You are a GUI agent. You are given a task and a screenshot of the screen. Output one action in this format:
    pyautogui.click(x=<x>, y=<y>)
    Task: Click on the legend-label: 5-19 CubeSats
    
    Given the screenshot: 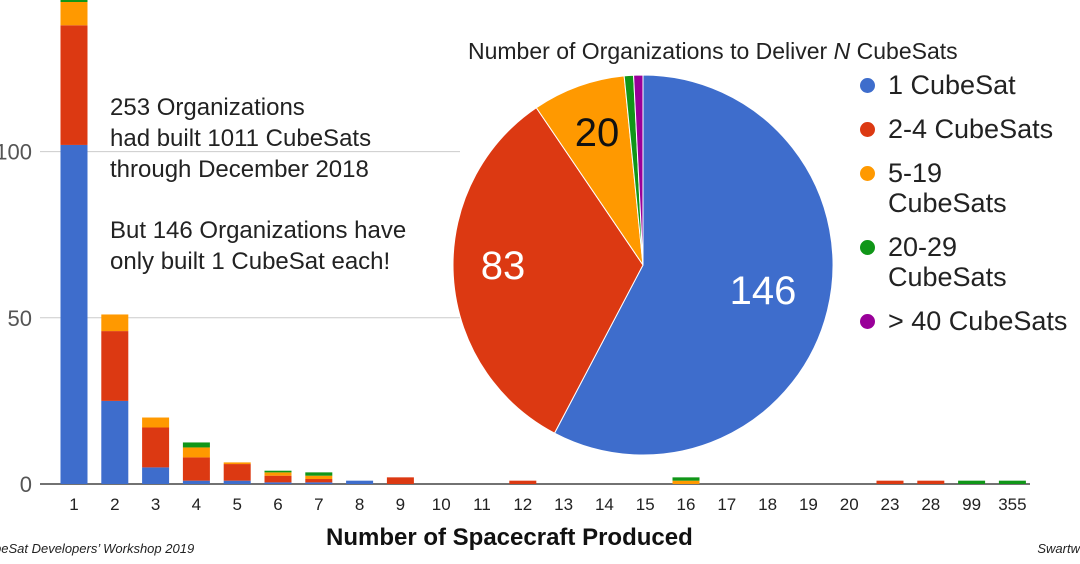 What is the action you would take?
    pyautogui.click(x=947, y=188)
    